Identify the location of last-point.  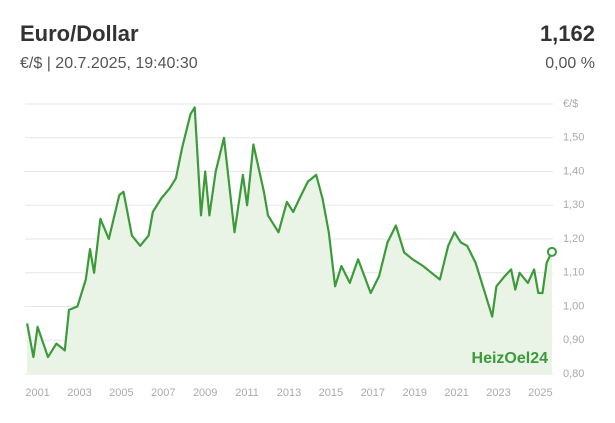
(551, 251).